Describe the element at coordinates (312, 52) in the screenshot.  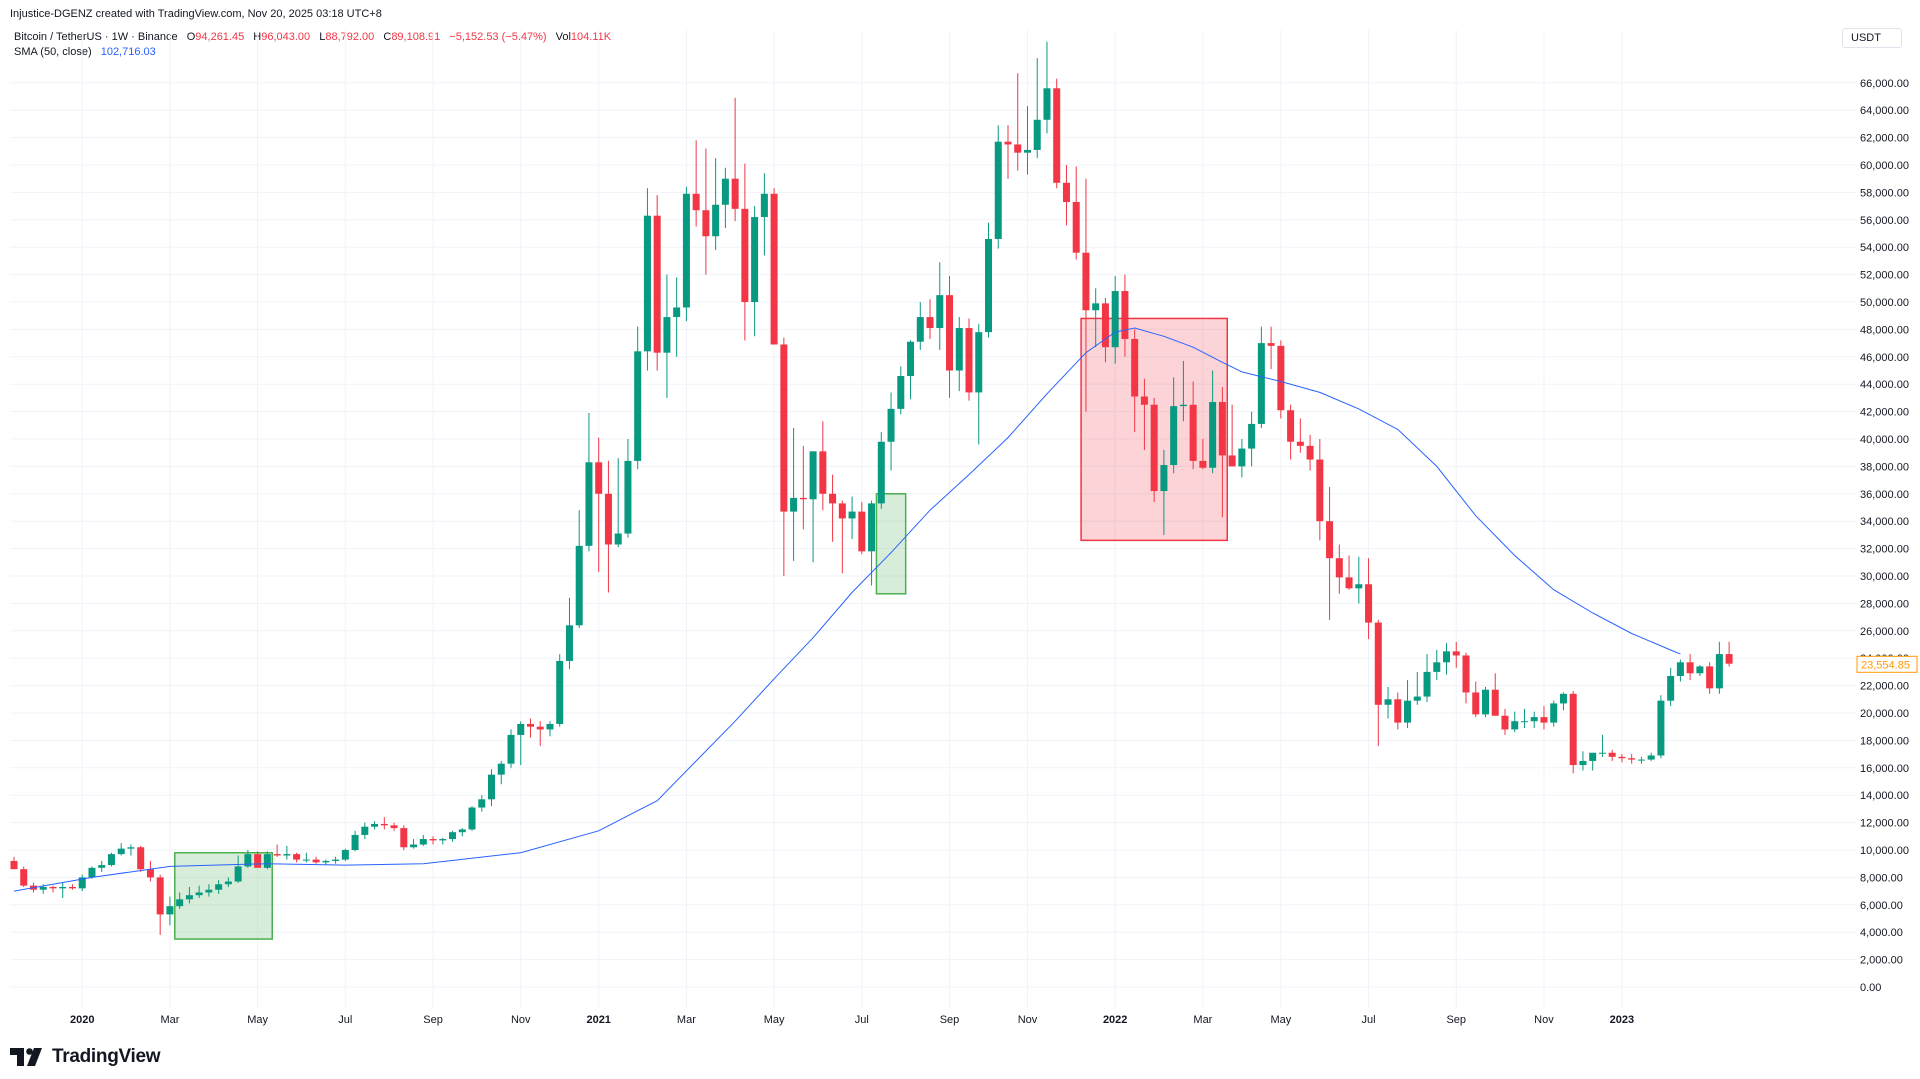
I see `indicator-legend-row: SMA (50, close) 102,716.03` at that location.